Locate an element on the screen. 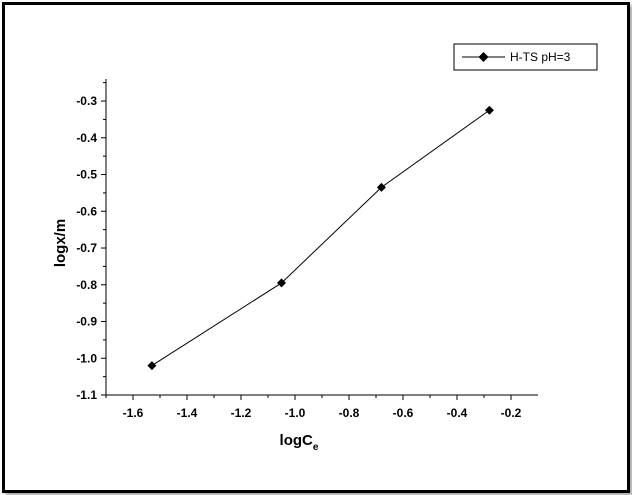 This screenshot has height=495, width=632. x-tick-label: -0.2 is located at coordinates (511, 413).